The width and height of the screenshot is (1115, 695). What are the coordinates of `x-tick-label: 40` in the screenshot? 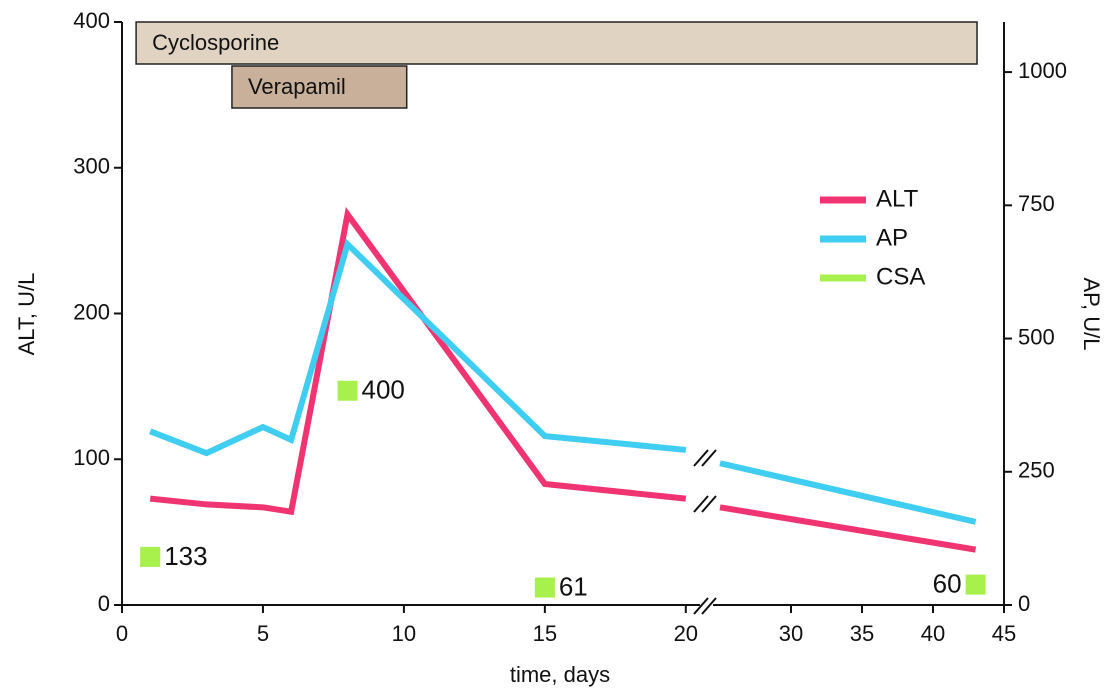 It's located at (933, 633).